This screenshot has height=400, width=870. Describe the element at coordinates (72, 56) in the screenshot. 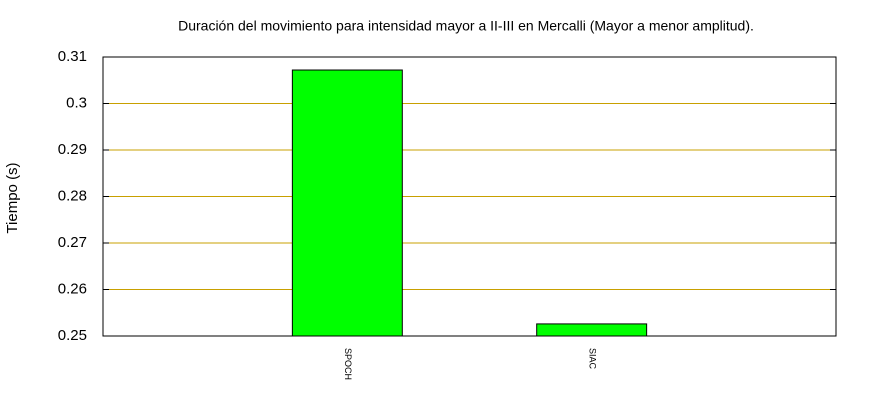

I see `y-tick-label: 0.31` at that location.